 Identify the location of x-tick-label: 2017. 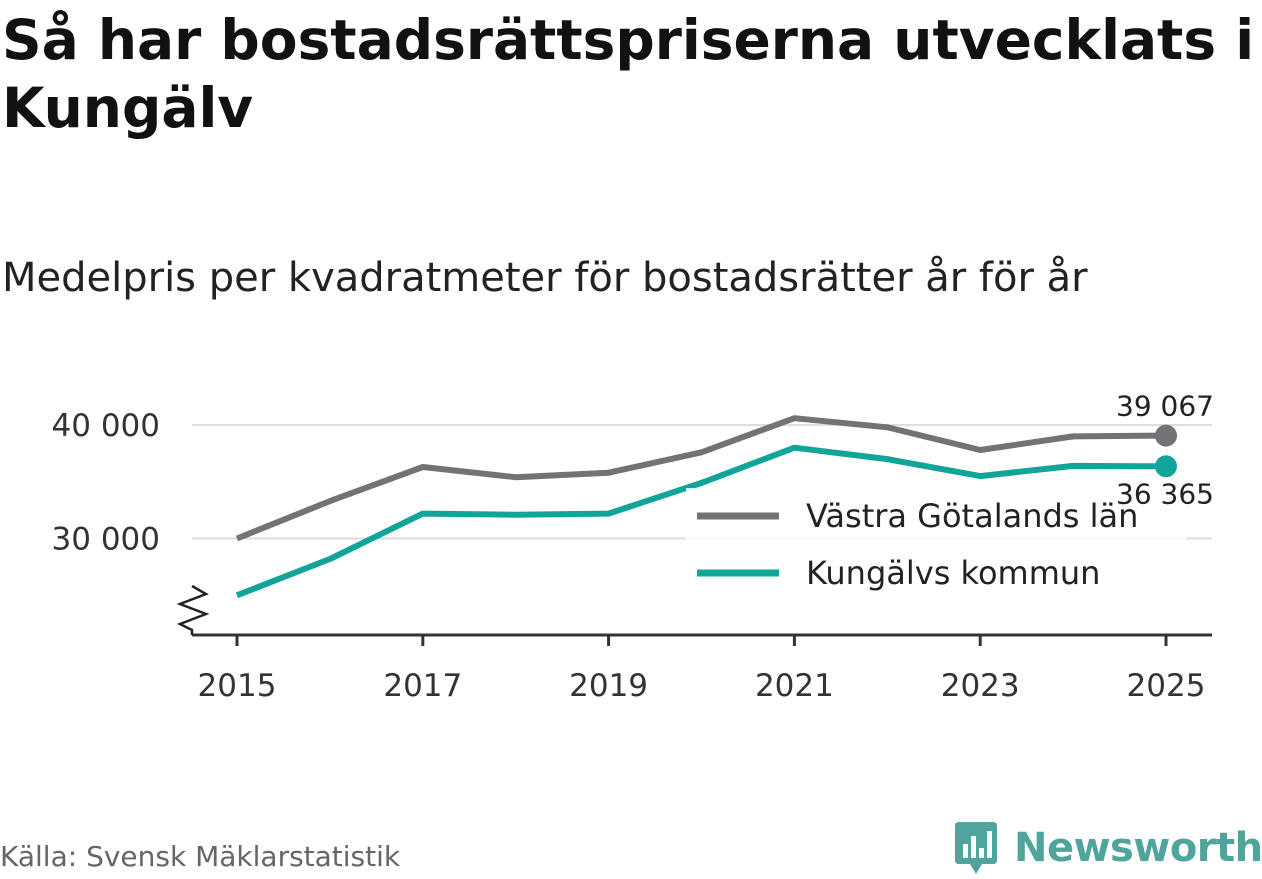
(422, 686).